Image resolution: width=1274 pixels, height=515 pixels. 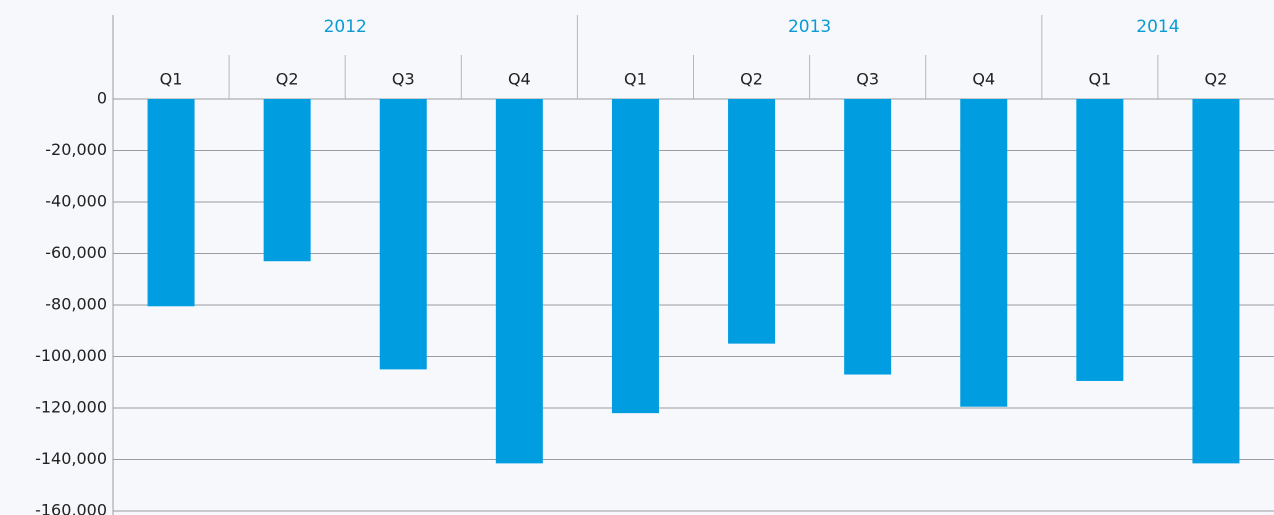 I want to click on y-tick-label: -40,000, so click(x=76, y=201).